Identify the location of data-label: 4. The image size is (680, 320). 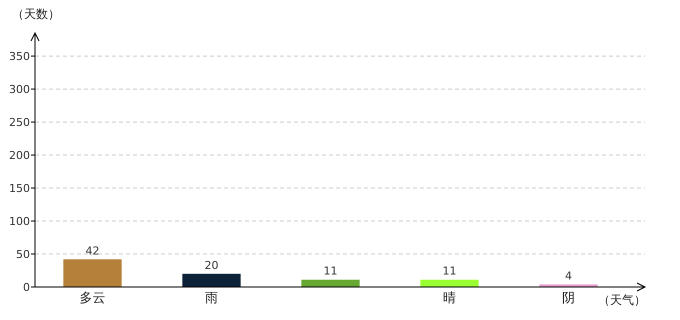
(568, 275).